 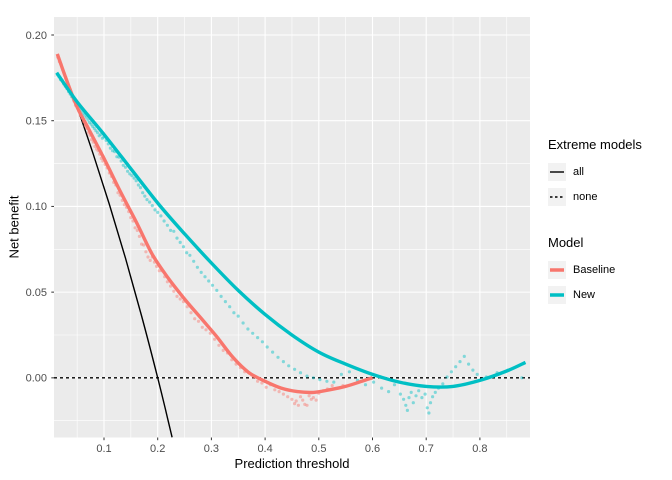 I want to click on legend-title-extreme-models: Extreme models, so click(x=595, y=144).